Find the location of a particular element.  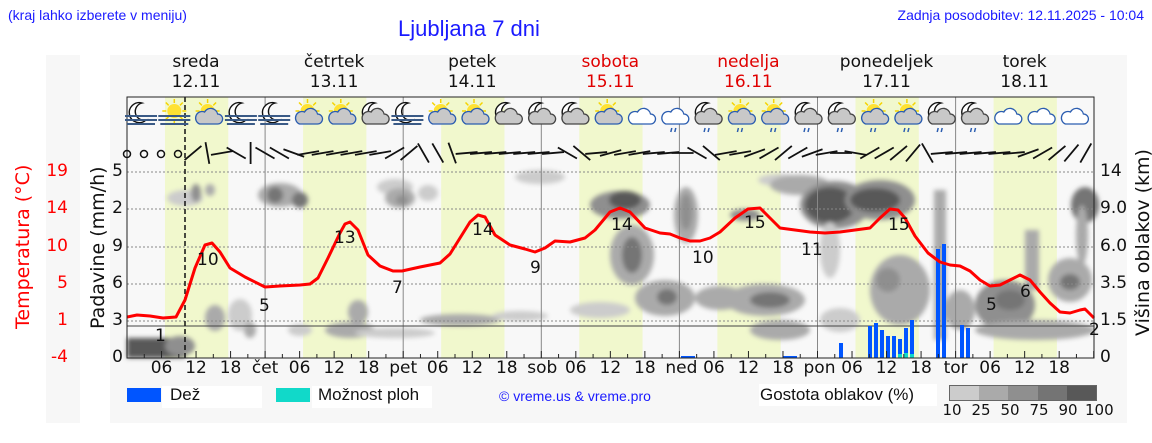

day-date: 18.11 is located at coordinates (1024, 82).